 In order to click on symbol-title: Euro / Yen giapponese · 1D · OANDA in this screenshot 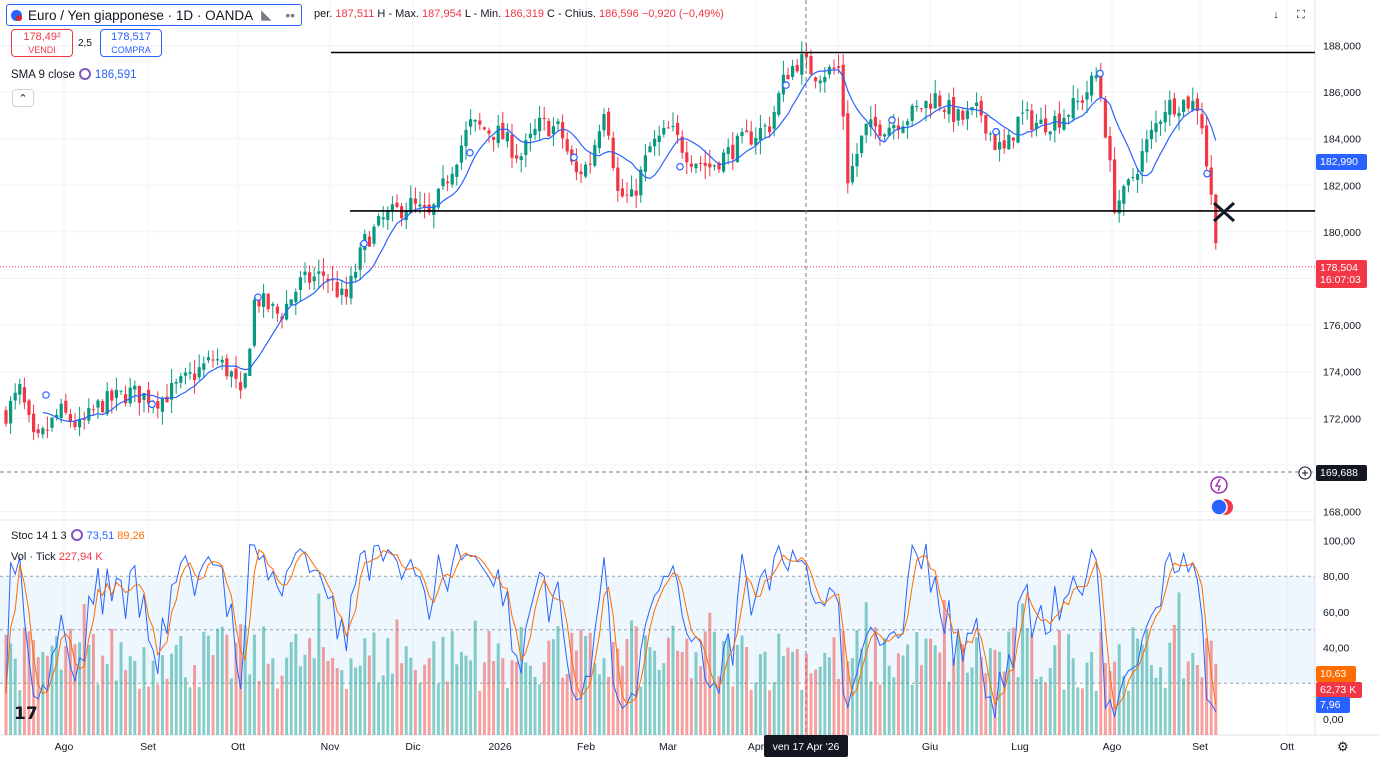, I will do `click(141, 15)`.